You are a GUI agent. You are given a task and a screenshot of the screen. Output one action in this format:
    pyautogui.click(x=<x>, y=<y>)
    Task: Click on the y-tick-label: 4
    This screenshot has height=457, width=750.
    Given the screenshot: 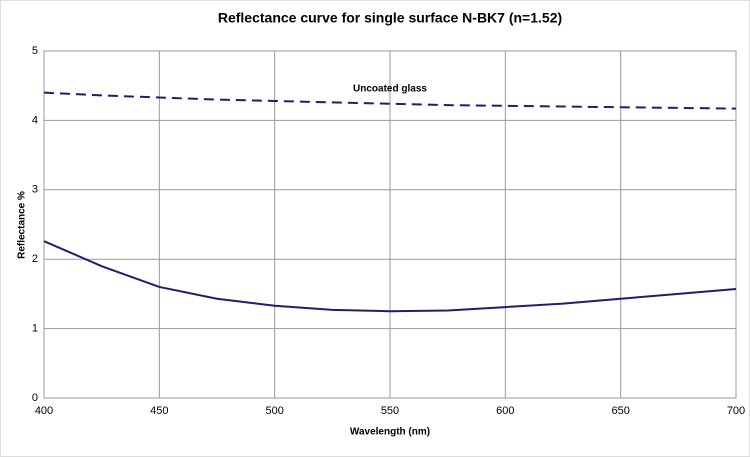 What is the action you would take?
    pyautogui.click(x=35, y=120)
    